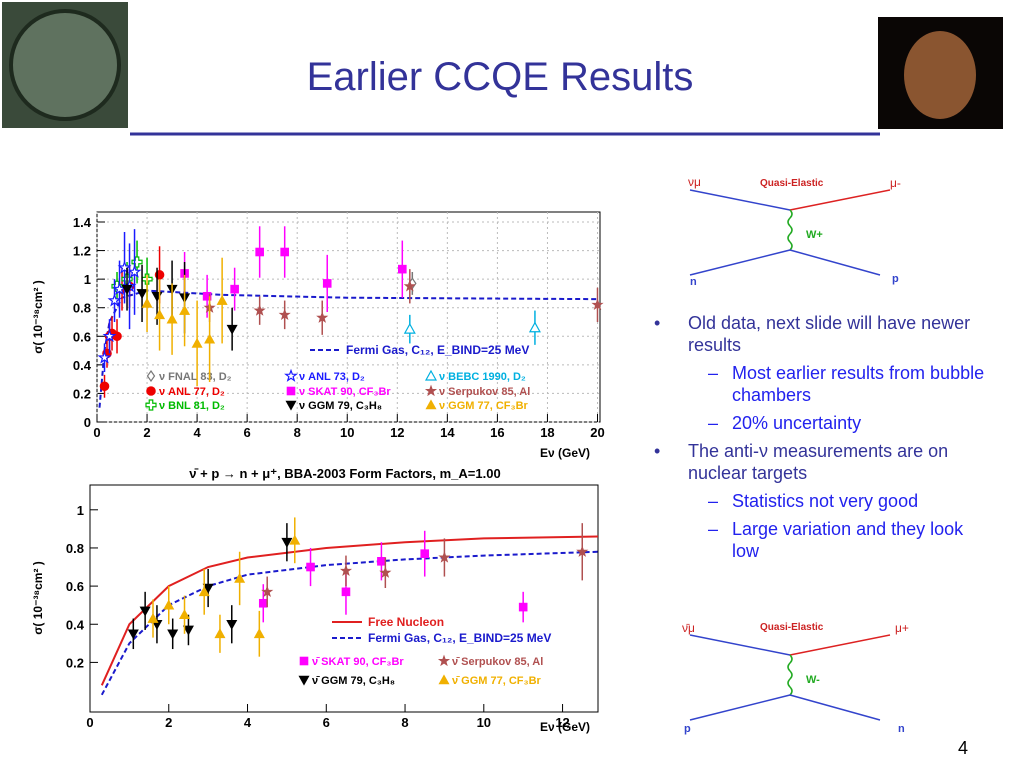 The height and width of the screenshot is (768, 1024). What do you see at coordinates (192, 406) in the screenshot?
I see `legend-label: ν BNL 81, D₂` at bounding box center [192, 406].